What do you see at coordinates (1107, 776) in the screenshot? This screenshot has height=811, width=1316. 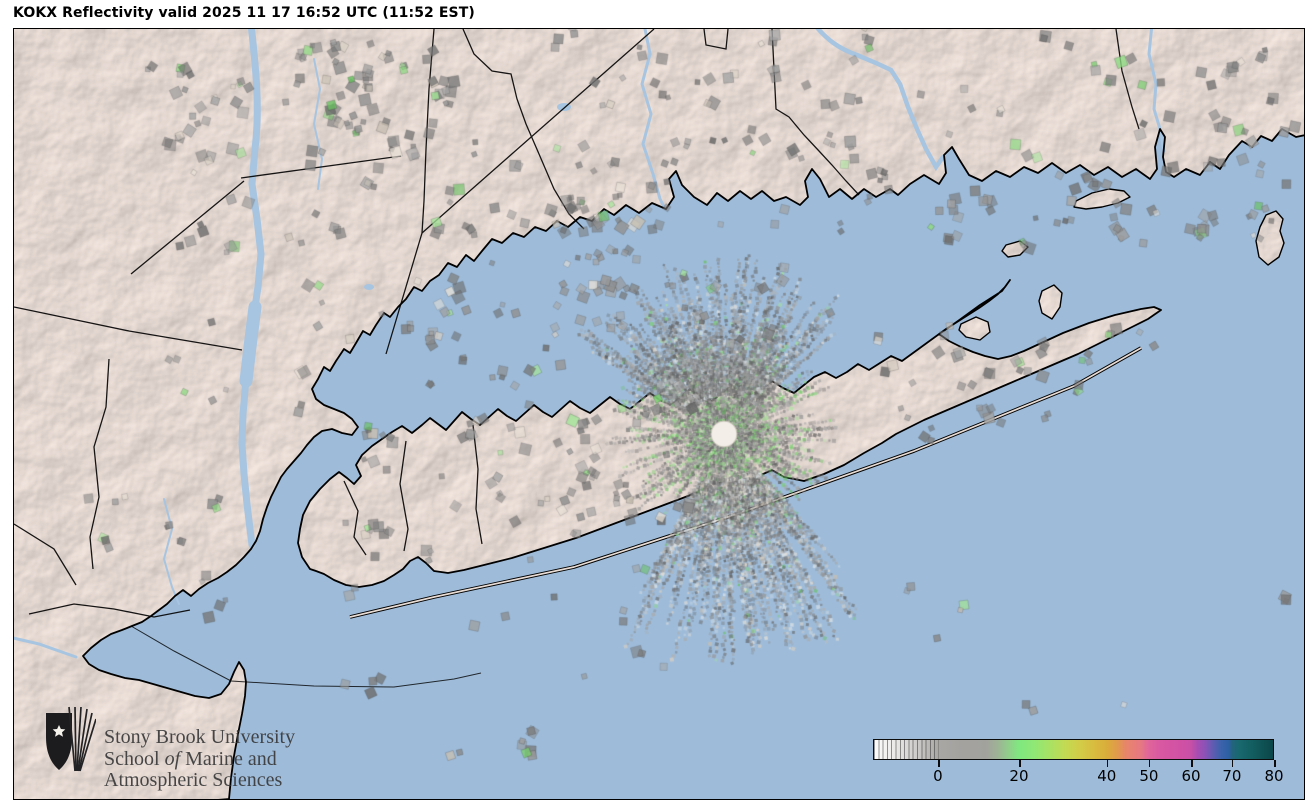 I see `colorbar-label: 40` at bounding box center [1107, 776].